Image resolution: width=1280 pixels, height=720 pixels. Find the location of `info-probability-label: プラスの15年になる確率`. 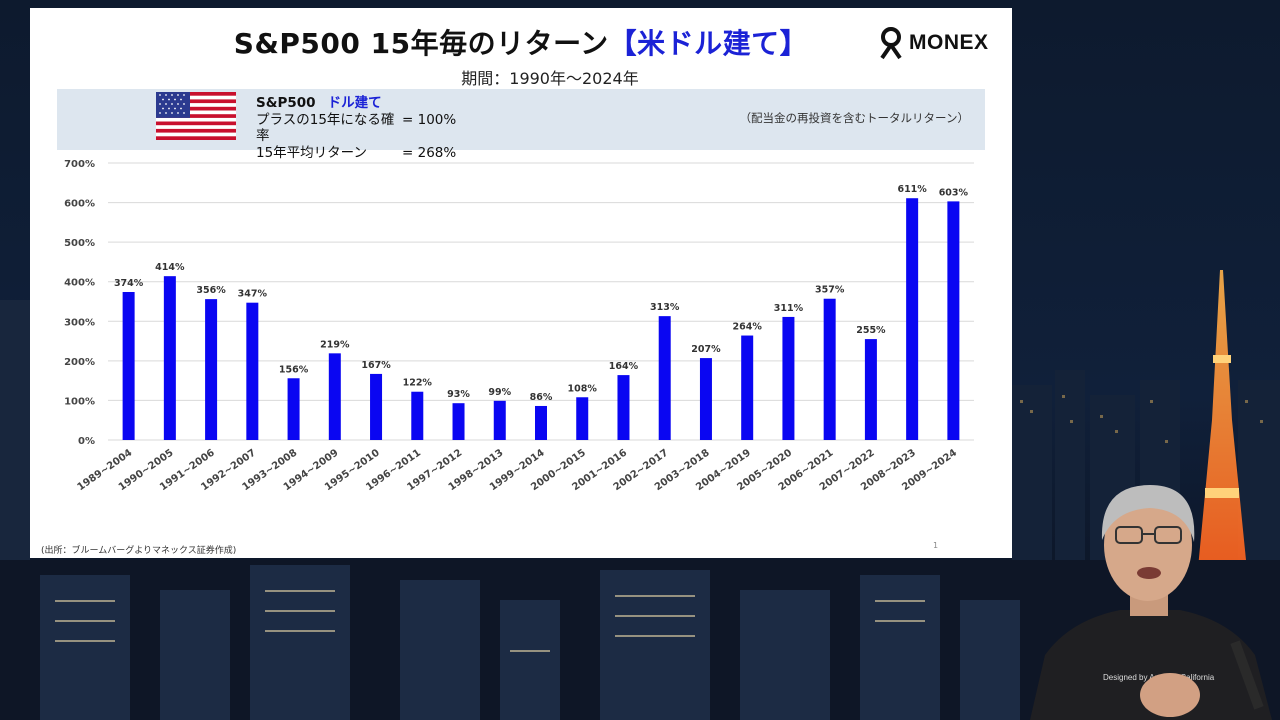

info-probability-label: プラスの15年になる確率 is located at coordinates (325, 128).